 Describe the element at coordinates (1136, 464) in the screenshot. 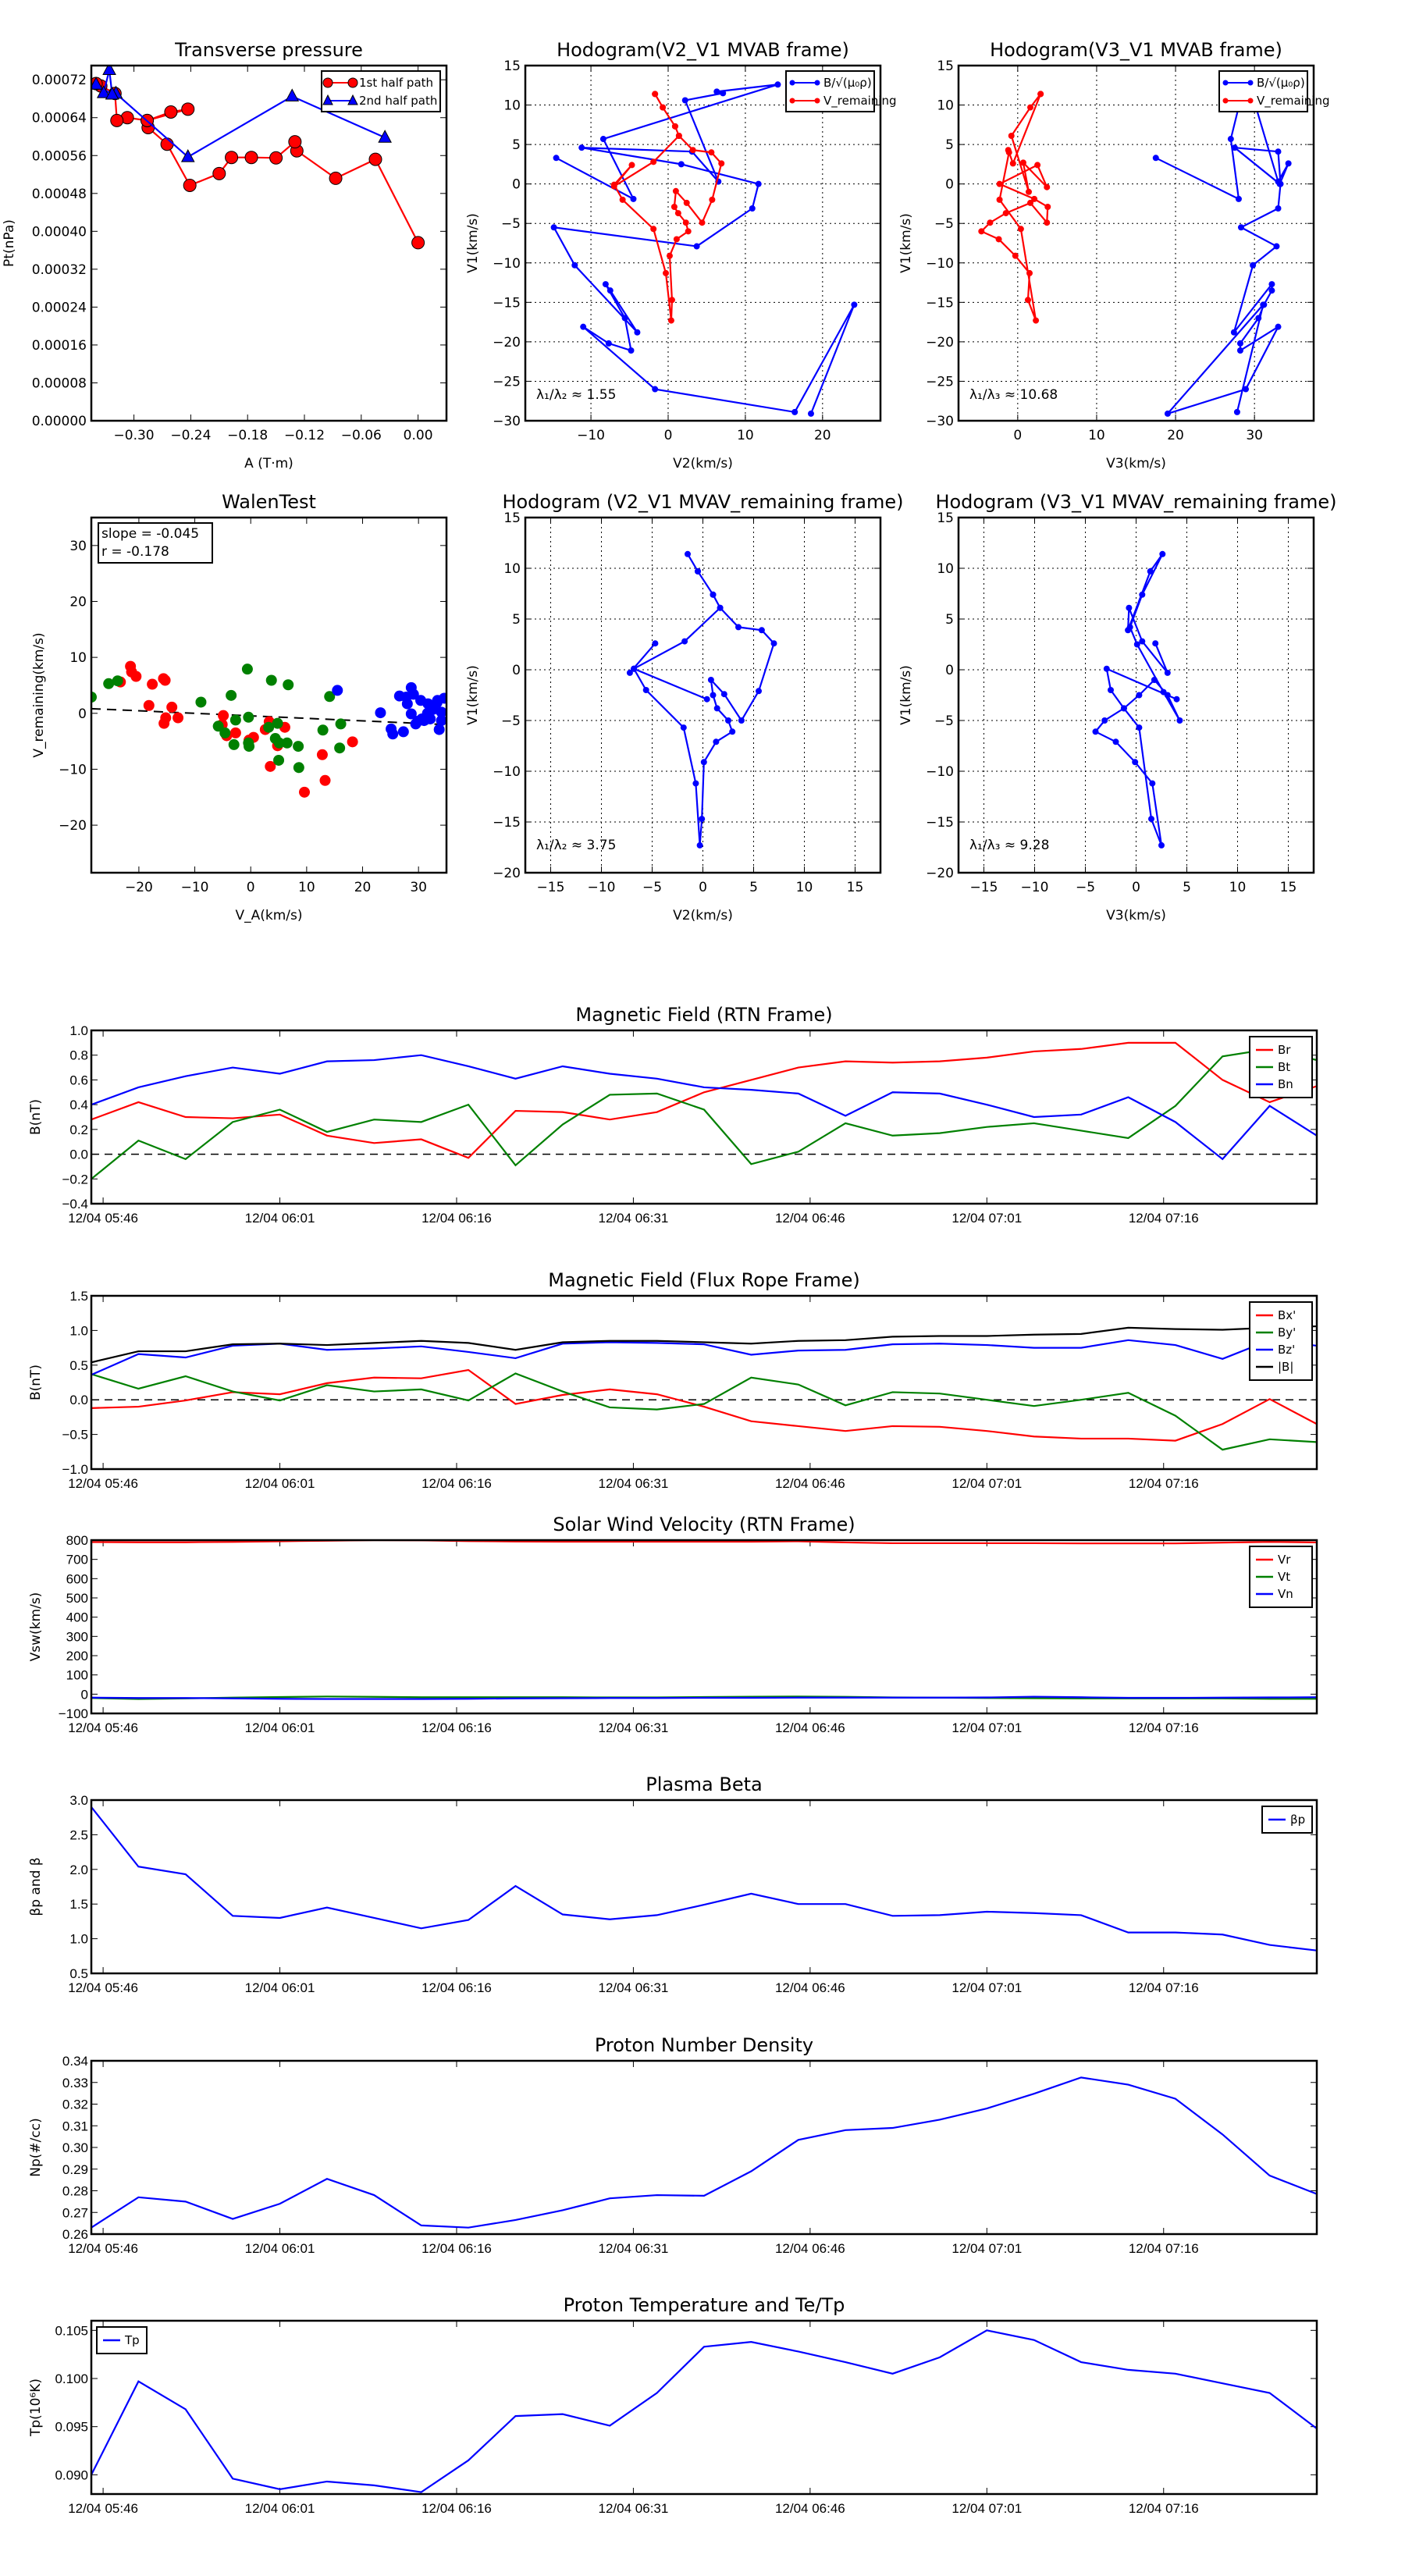

I see `x-axis-label: V3(km/s)` at that location.